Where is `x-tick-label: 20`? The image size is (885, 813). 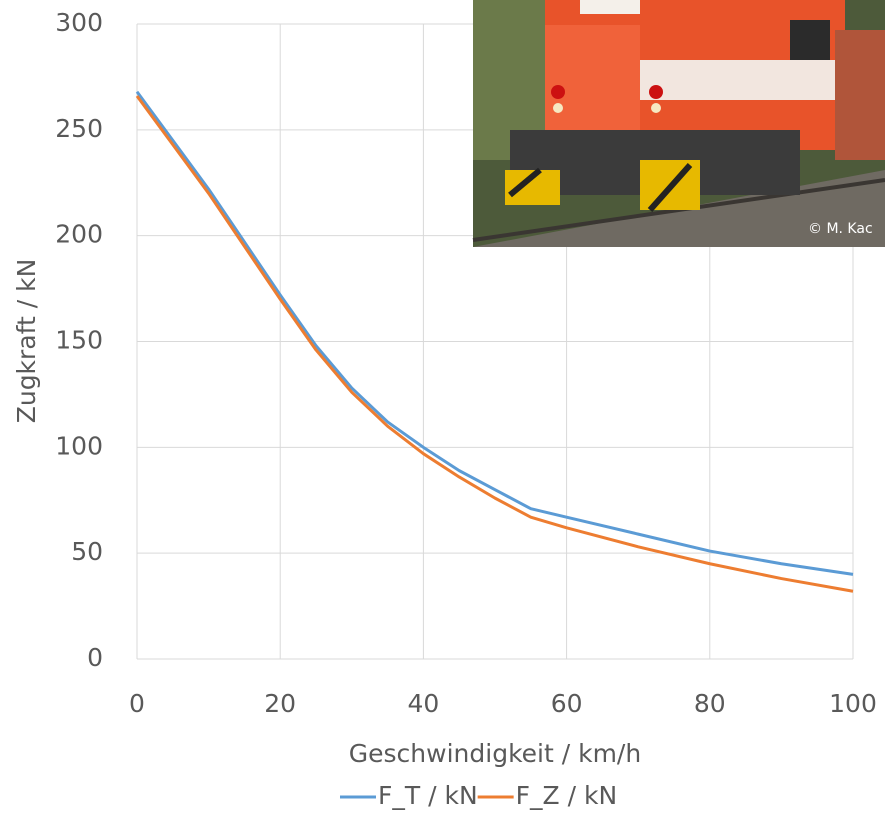 x-tick-label: 20 is located at coordinates (280, 703).